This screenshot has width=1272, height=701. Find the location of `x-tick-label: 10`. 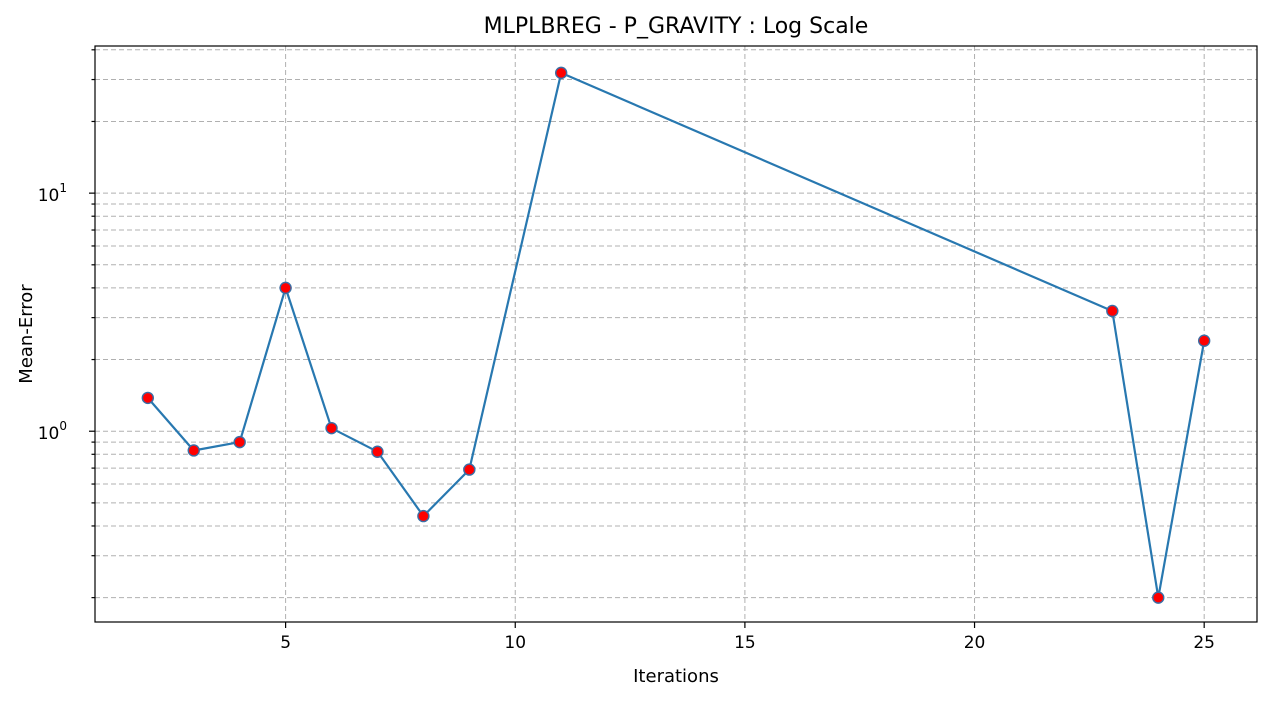

x-tick-label: 10 is located at coordinates (515, 643).